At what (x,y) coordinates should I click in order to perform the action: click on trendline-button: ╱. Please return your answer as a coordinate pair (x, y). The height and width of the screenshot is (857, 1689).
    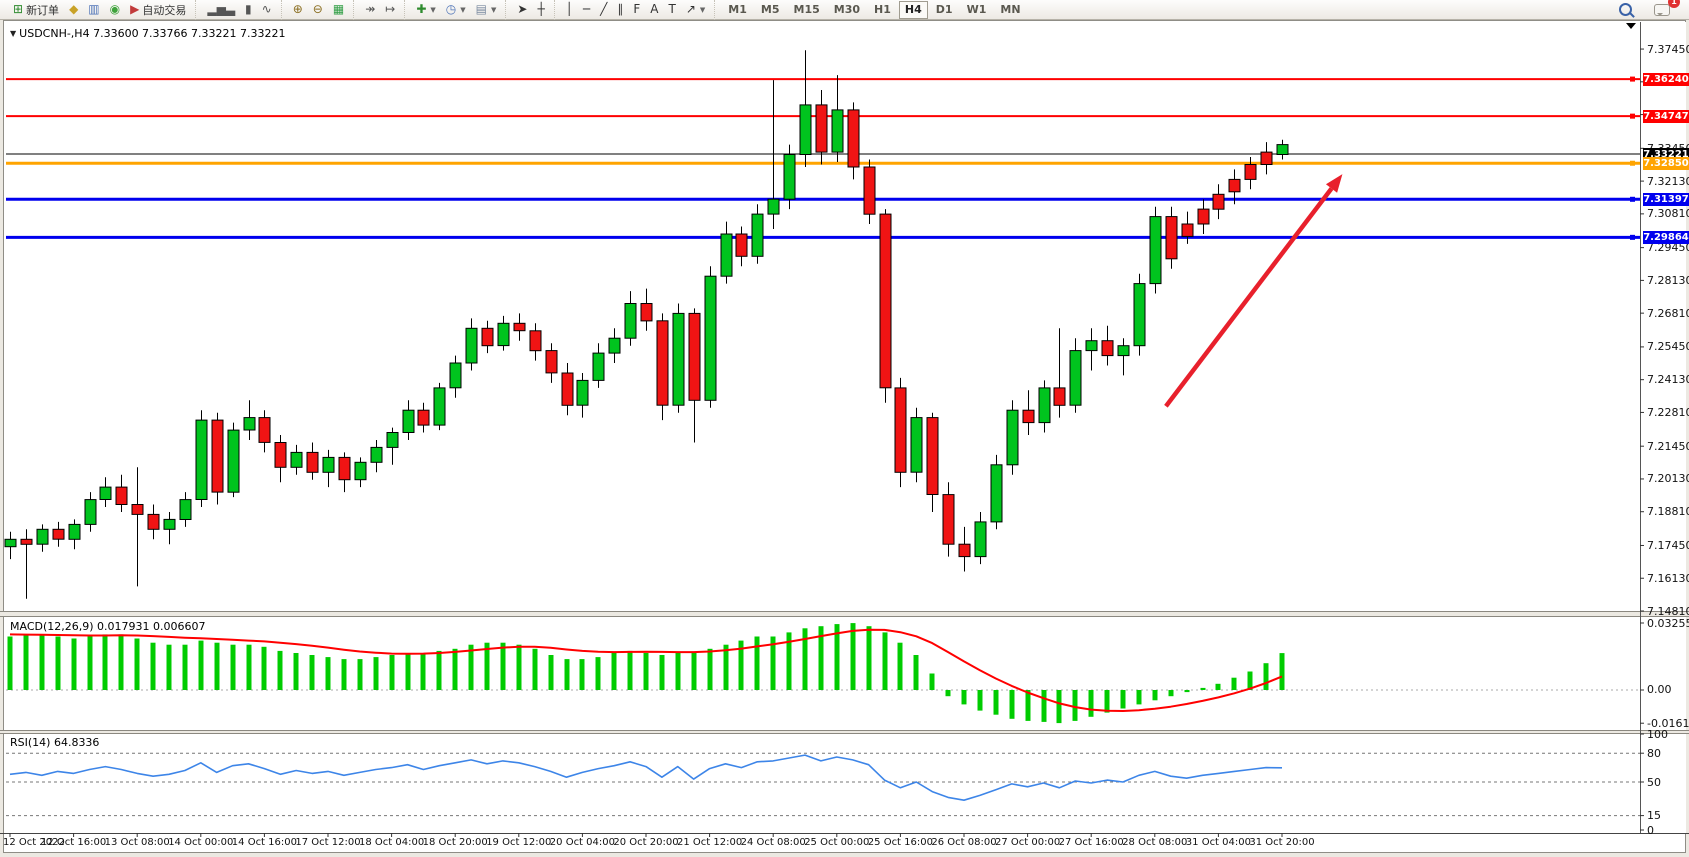
    Looking at the image, I should click on (603, 9).